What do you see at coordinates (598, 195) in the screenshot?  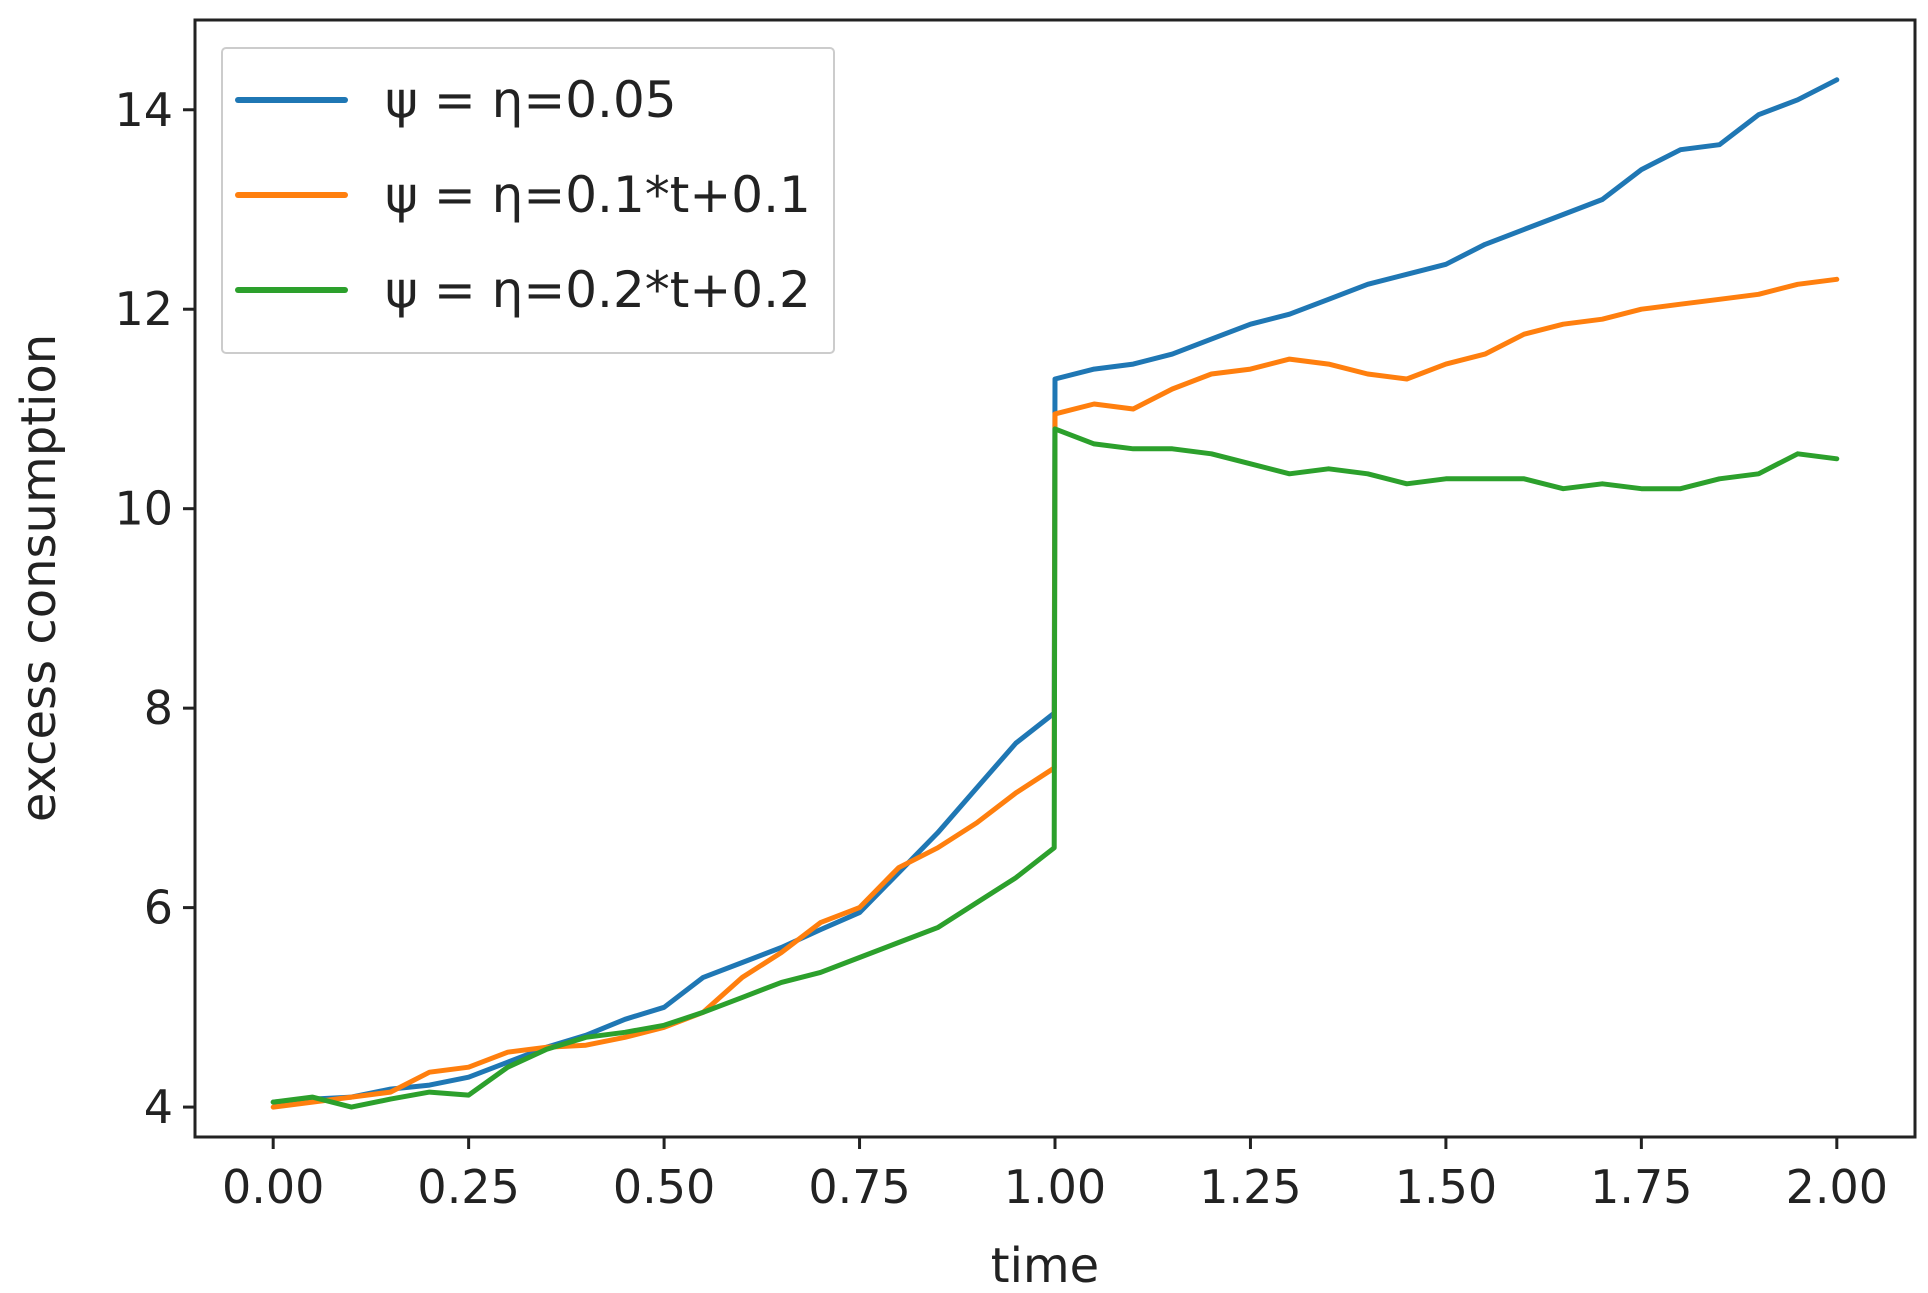 I see `legend-entry-label: ψ = η=0.1*t+0.1` at bounding box center [598, 195].